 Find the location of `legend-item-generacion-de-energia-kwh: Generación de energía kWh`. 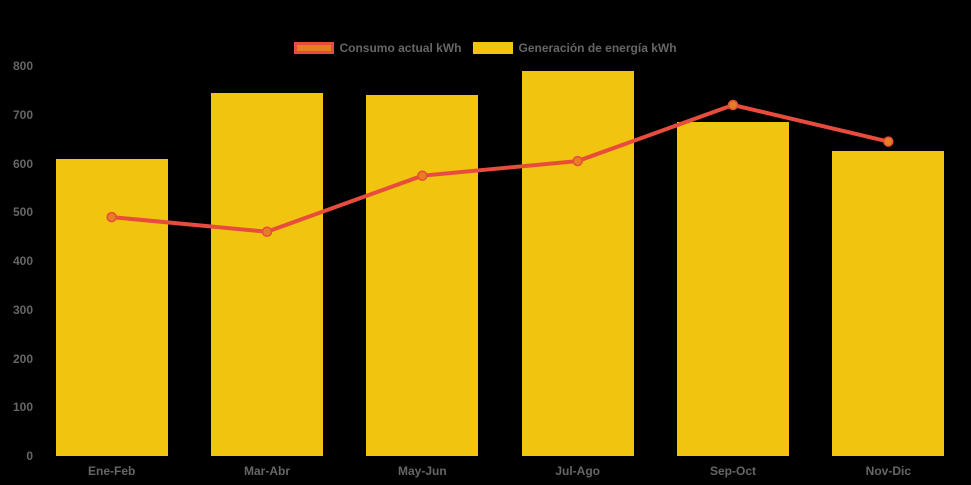

legend-item-generacion-de-energia-kwh: Generación de energía kWh is located at coordinates (575, 48).